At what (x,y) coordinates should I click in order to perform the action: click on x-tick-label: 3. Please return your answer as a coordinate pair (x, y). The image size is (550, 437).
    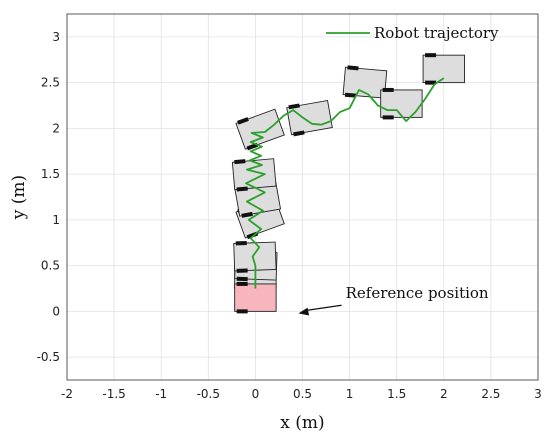
    Looking at the image, I should click on (538, 394).